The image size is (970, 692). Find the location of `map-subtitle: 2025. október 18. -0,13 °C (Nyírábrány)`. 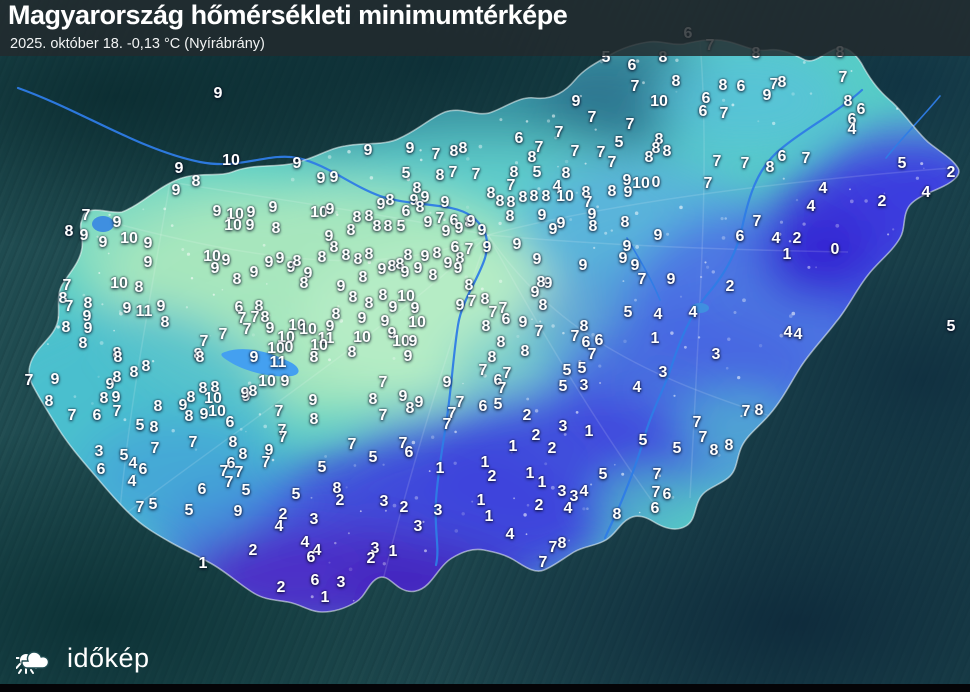

map-subtitle: 2025. október 18. -0,13 °C (Nyírábrány) is located at coordinates (137, 44).